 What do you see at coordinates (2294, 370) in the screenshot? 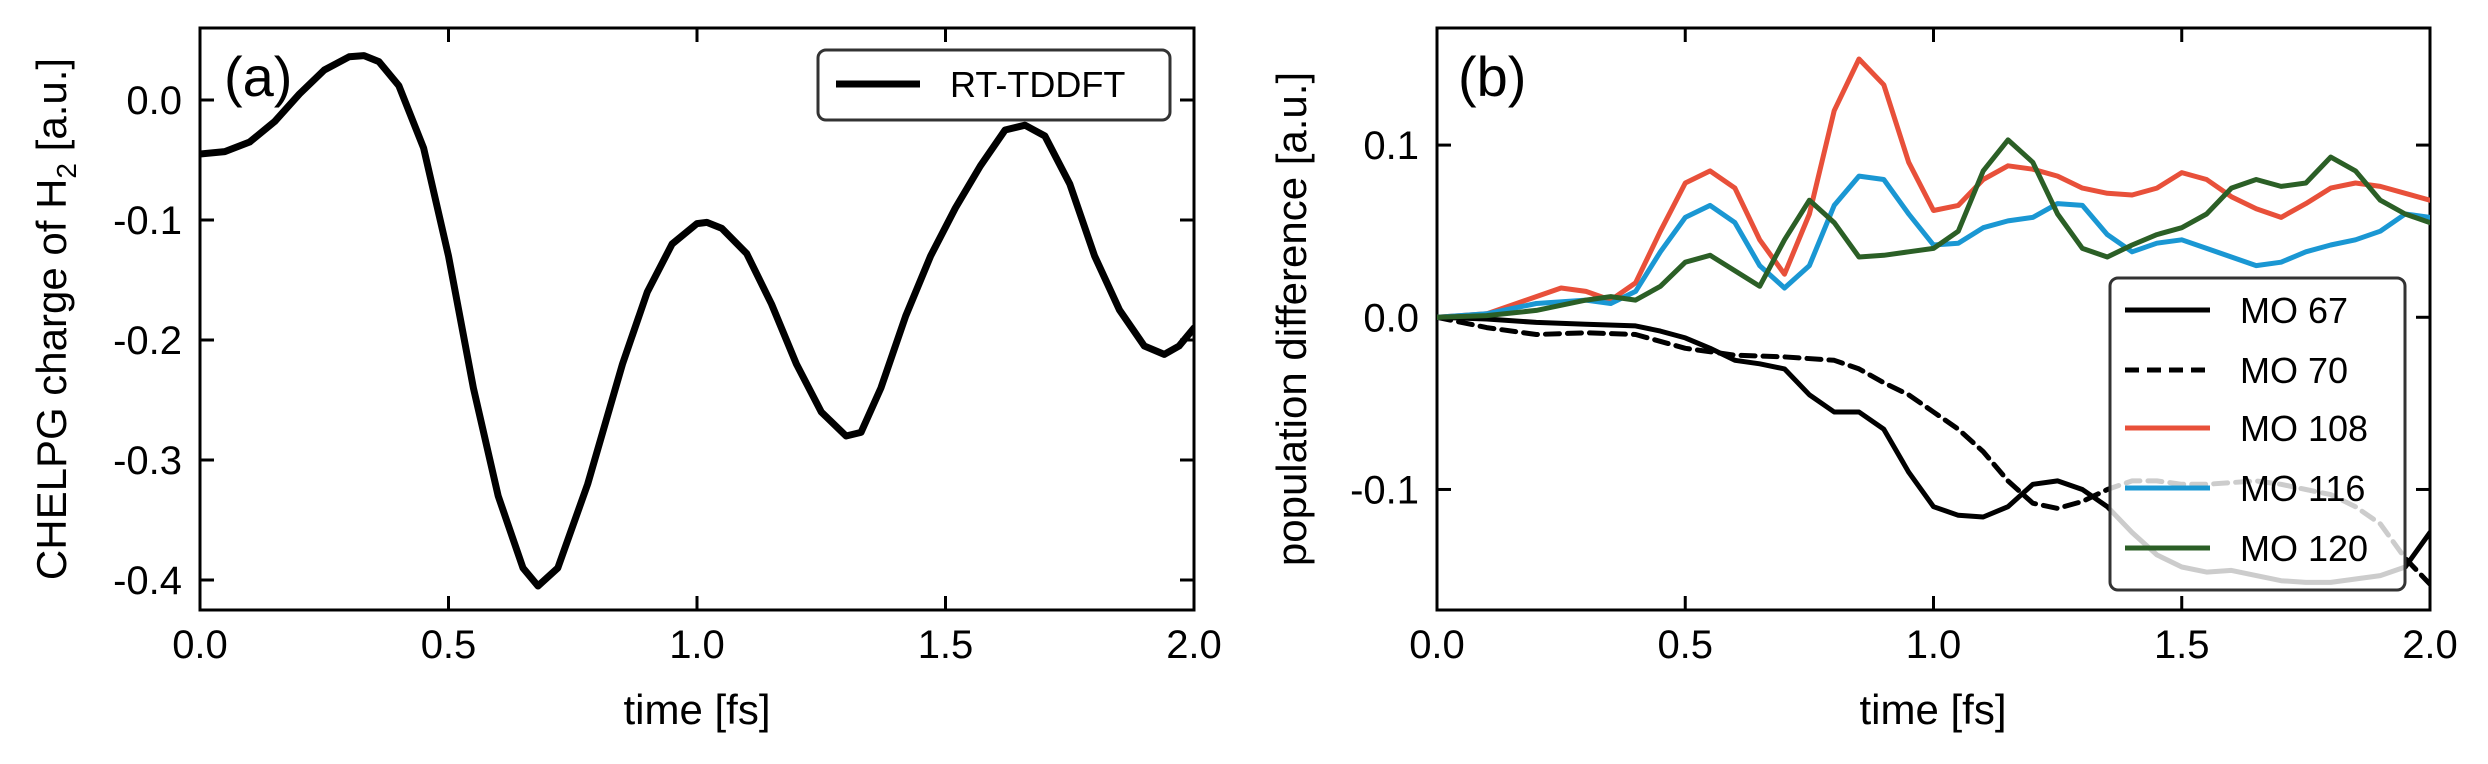
I see `legend-label-mo-70: MO 70` at bounding box center [2294, 370].